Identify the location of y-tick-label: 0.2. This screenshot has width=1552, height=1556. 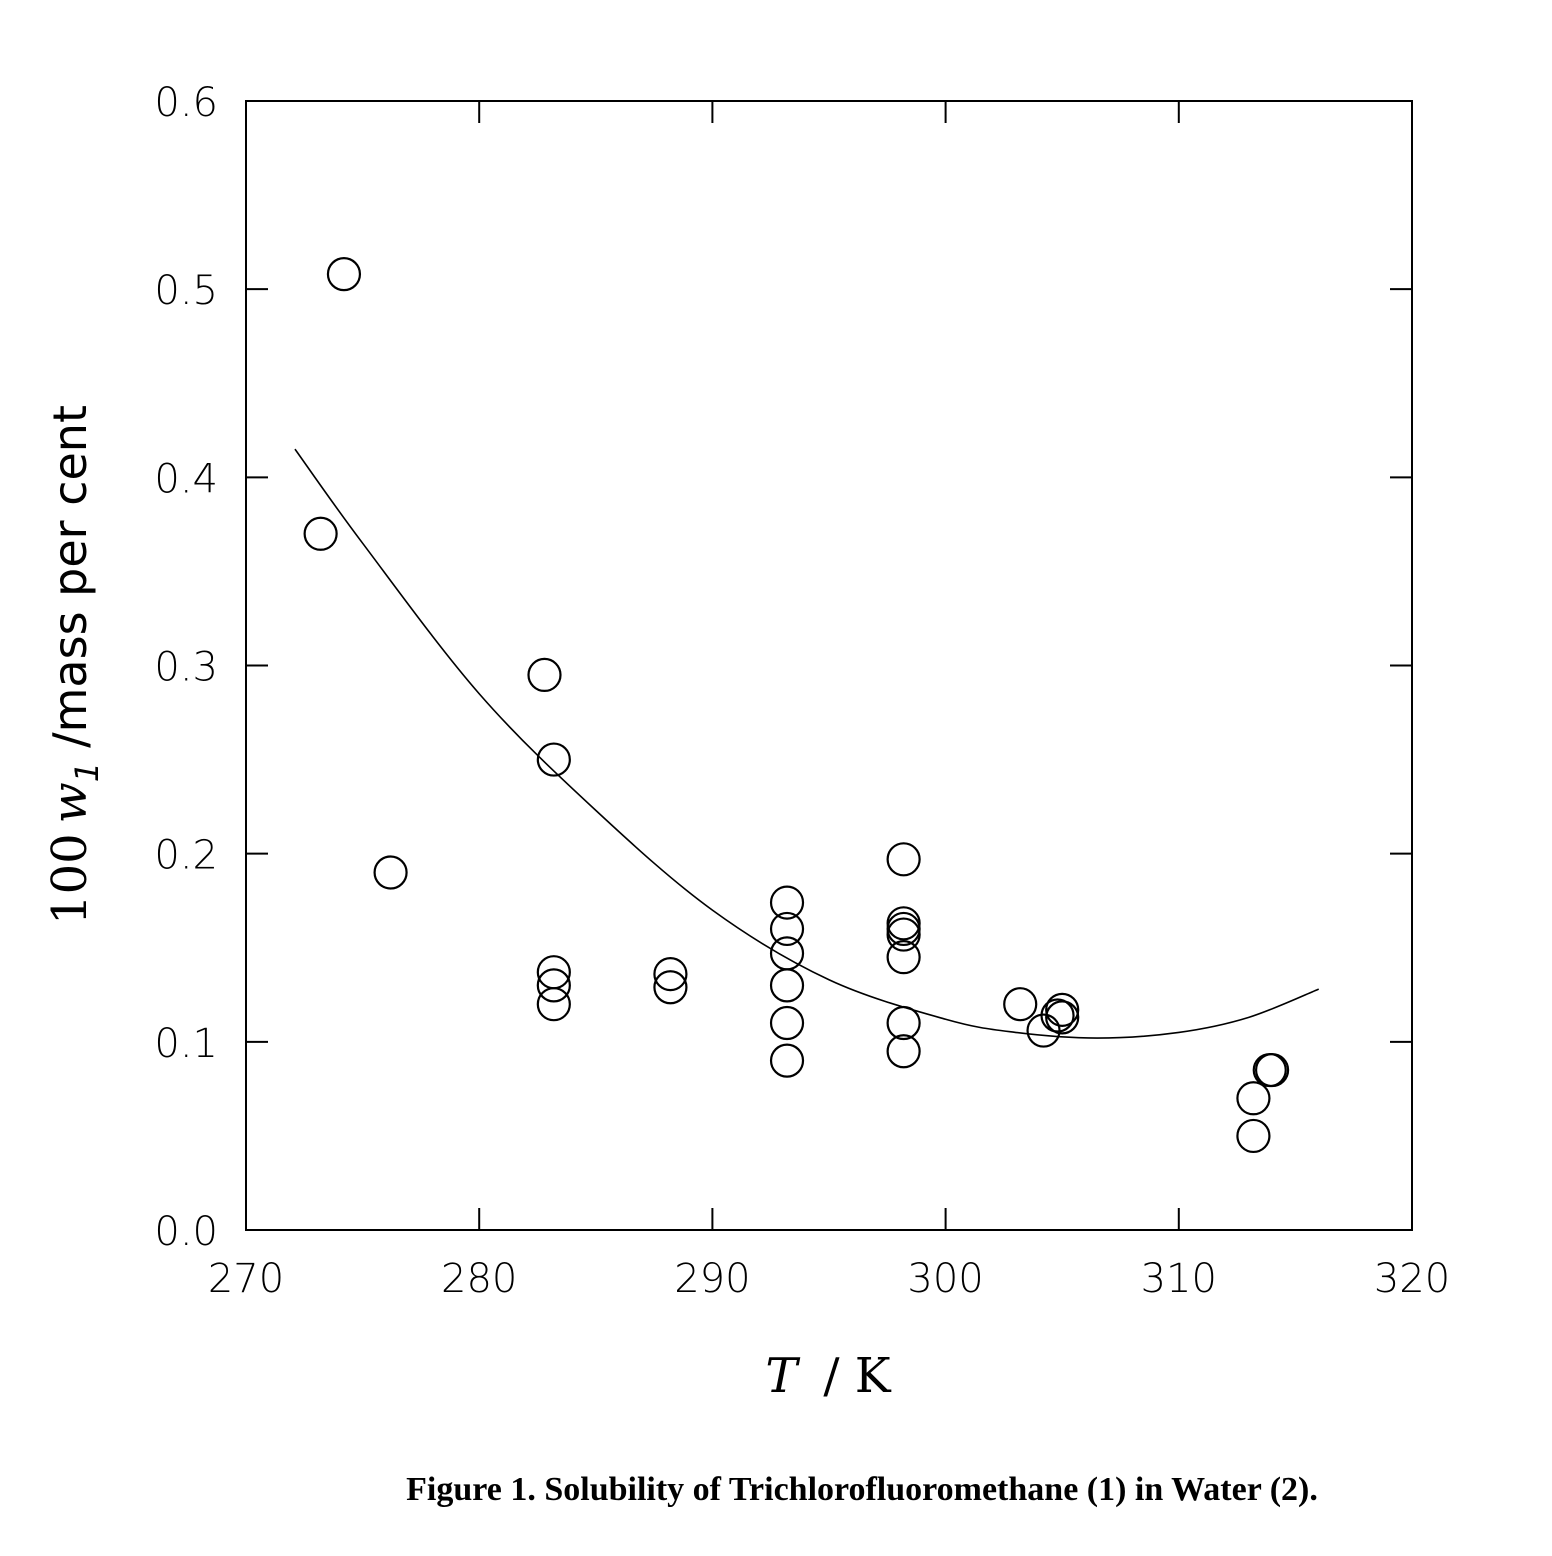
(186, 856).